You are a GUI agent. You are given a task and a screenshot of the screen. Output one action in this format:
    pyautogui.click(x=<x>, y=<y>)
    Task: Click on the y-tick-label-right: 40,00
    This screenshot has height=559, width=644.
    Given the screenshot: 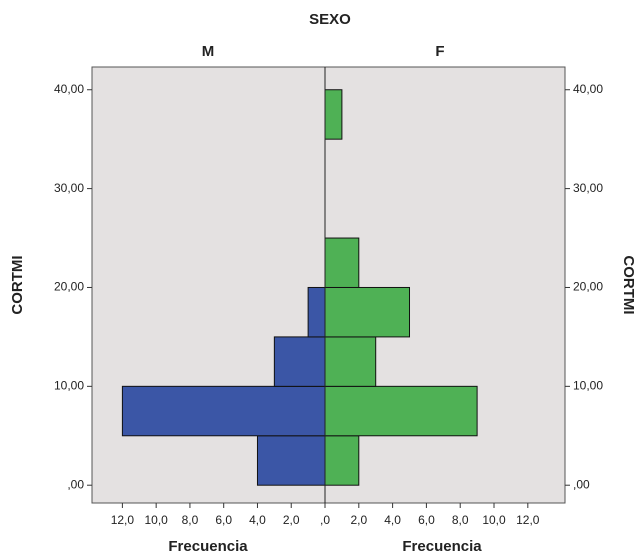 What is the action you would take?
    pyautogui.click(x=588, y=89)
    